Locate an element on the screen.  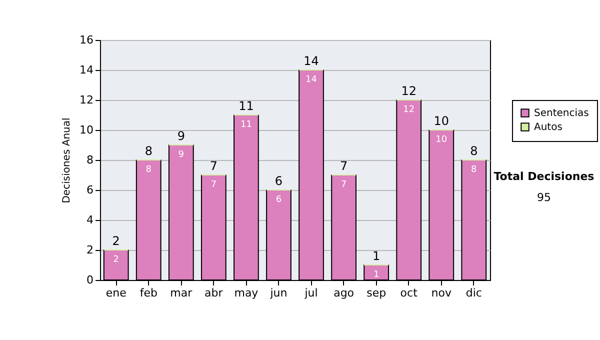
x-tick-label: sep is located at coordinates (376, 293).